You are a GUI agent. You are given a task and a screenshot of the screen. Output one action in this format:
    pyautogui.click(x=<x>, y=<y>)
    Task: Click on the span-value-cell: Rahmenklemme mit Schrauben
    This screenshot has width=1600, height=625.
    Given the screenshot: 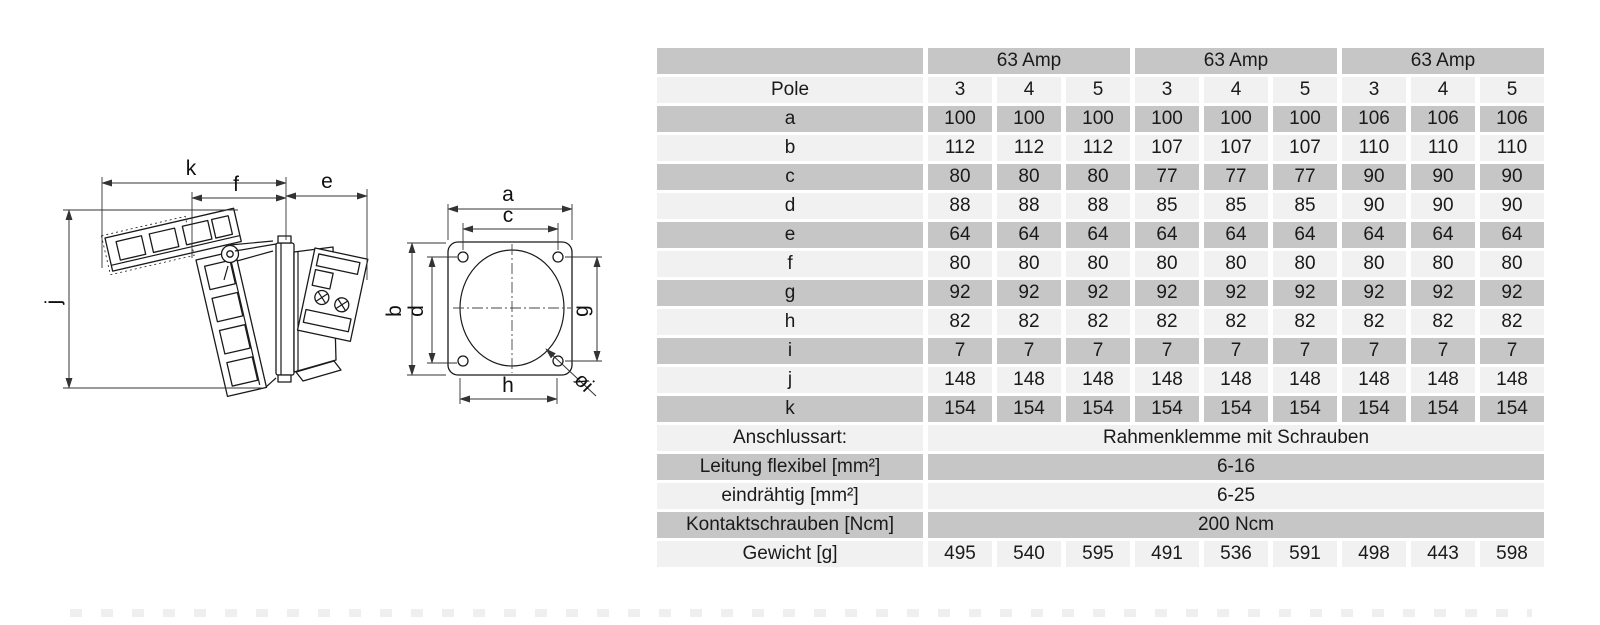 What is the action you would take?
    pyautogui.click(x=1236, y=438)
    